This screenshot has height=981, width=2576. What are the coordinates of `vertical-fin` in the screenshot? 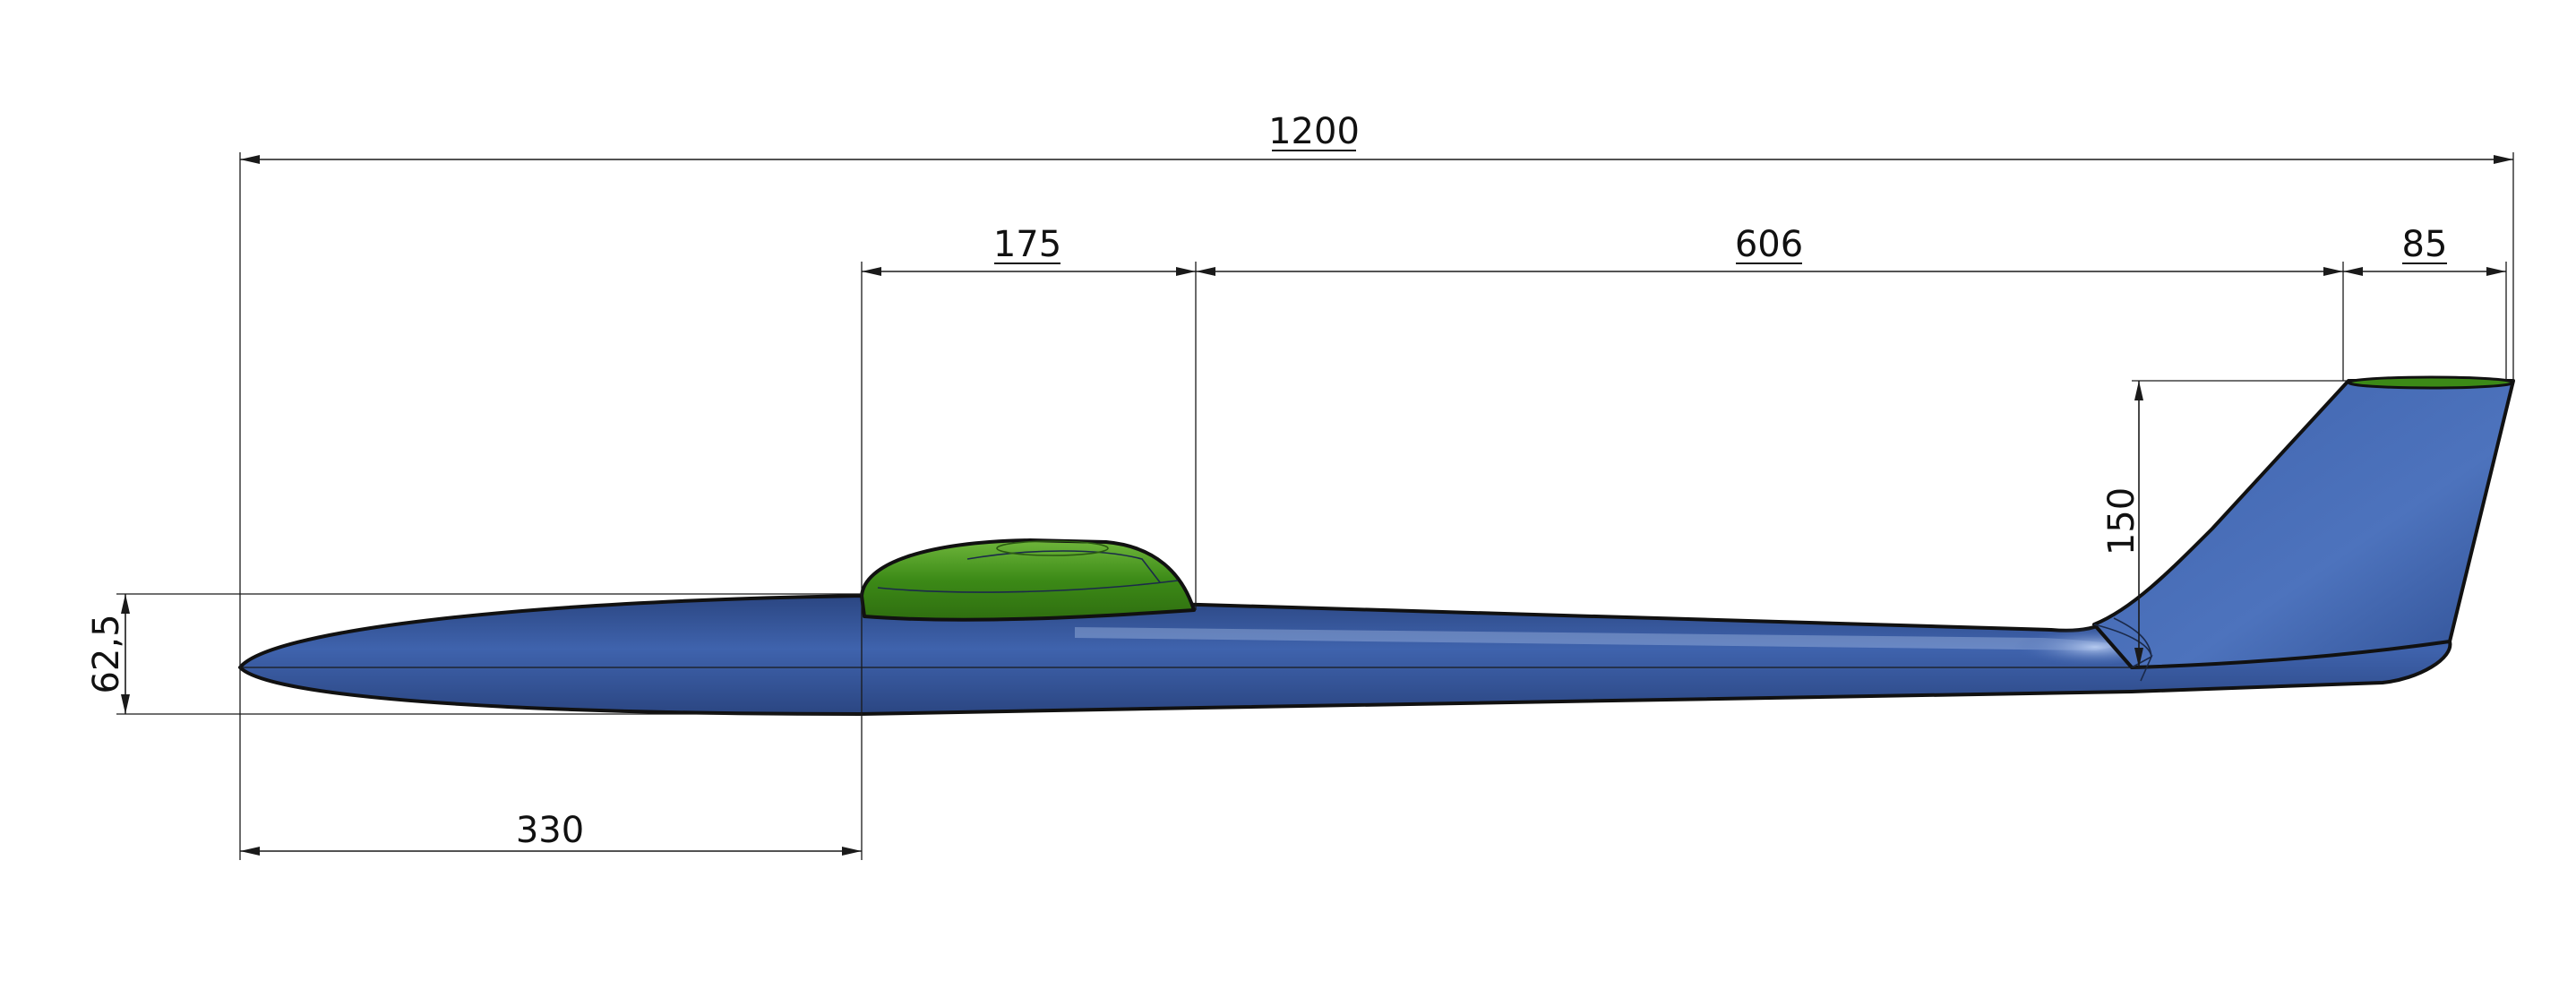 It's located at (2303, 524).